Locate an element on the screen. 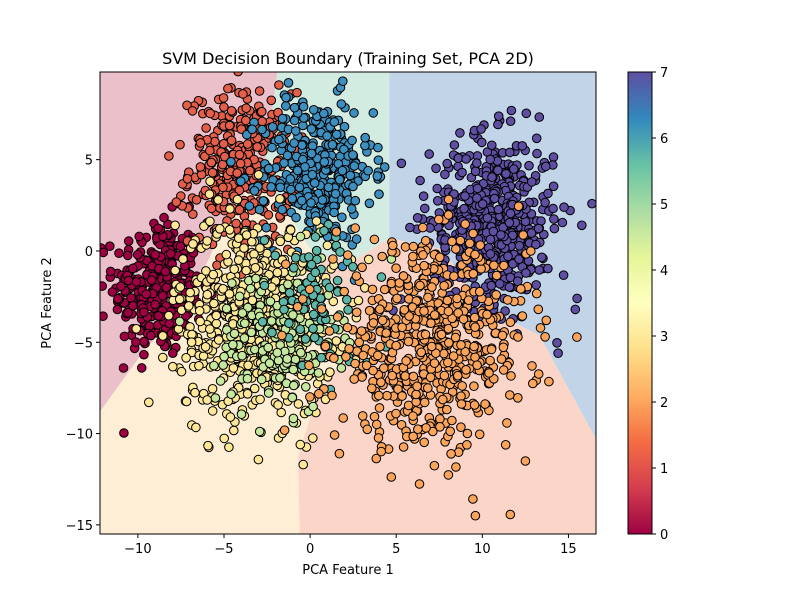  x-axis: −10 −5 0 5 10 15 is located at coordinates (350, 545).